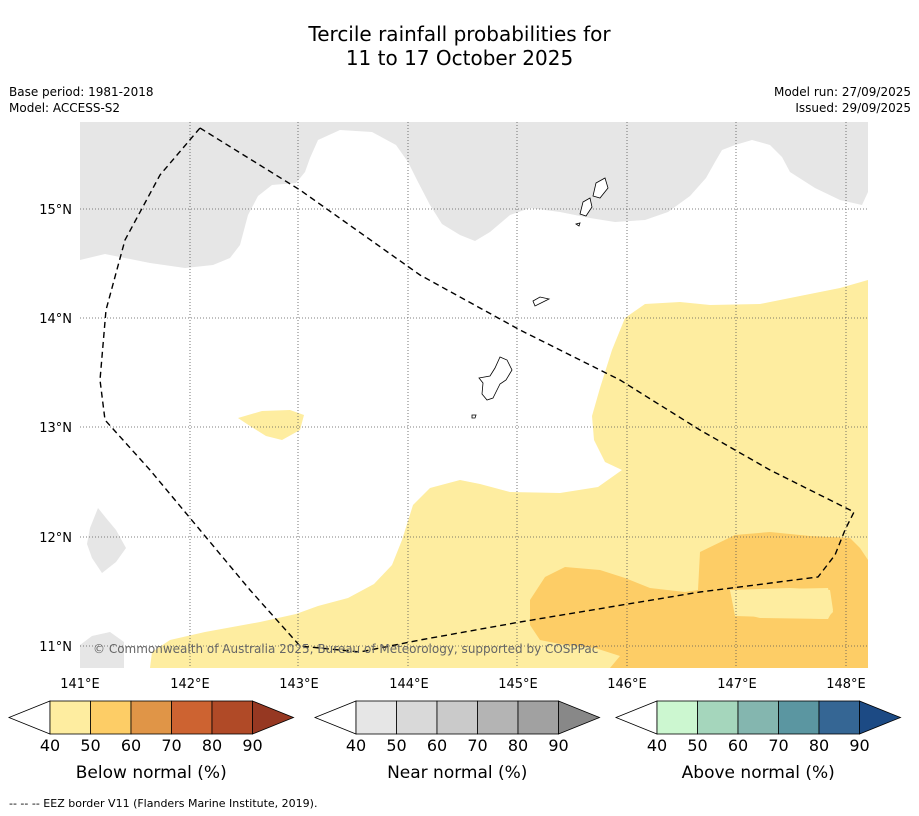 The image size is (919, 816). I want to click on cocos-island, so click(474, 416).